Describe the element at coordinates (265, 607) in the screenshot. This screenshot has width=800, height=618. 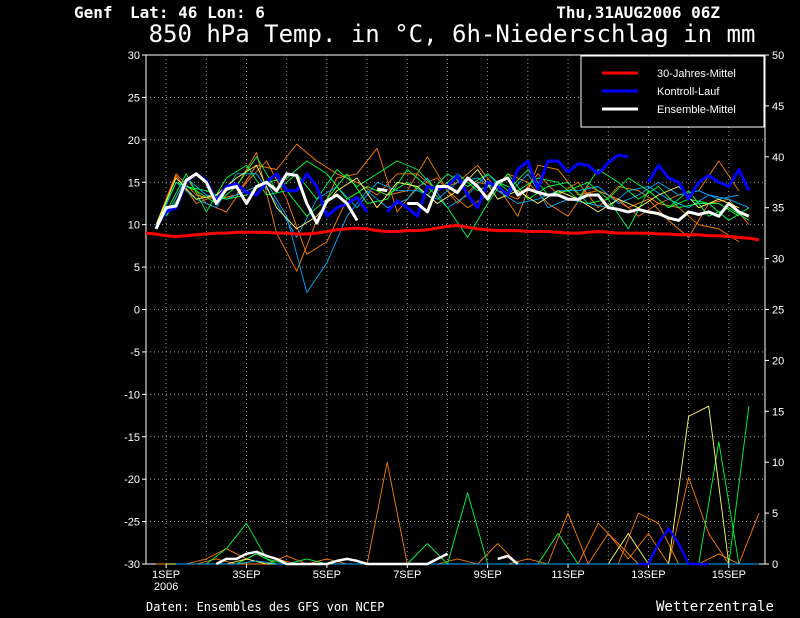
I see `data-source-label: Daten: Ensembles des GFS von NCEP` at that location.